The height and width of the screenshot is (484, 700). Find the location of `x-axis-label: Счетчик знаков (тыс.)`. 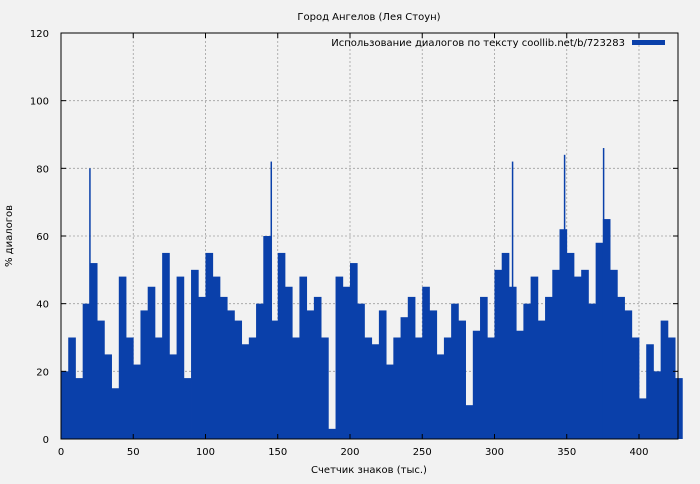

x-axis-label: Счетчик знаков (тыс.) is located at coordinates (369, 470).